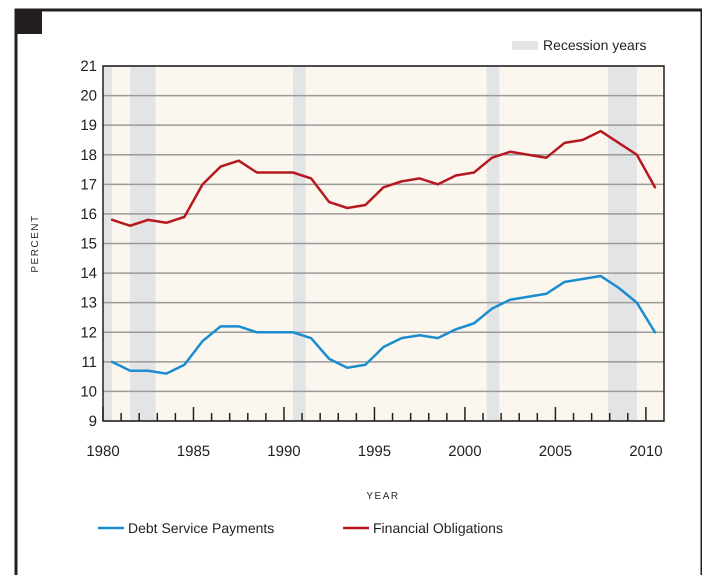 The image size is (702, 575). I want to click on x-tick-label: 2005, so click(555, 451).